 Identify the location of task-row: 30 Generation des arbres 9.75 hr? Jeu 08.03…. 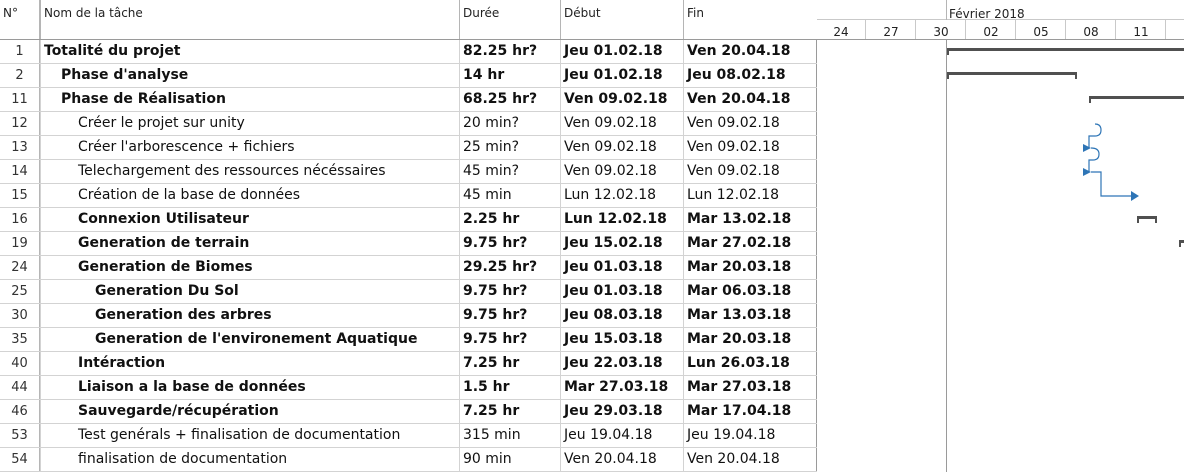
(408, 316).